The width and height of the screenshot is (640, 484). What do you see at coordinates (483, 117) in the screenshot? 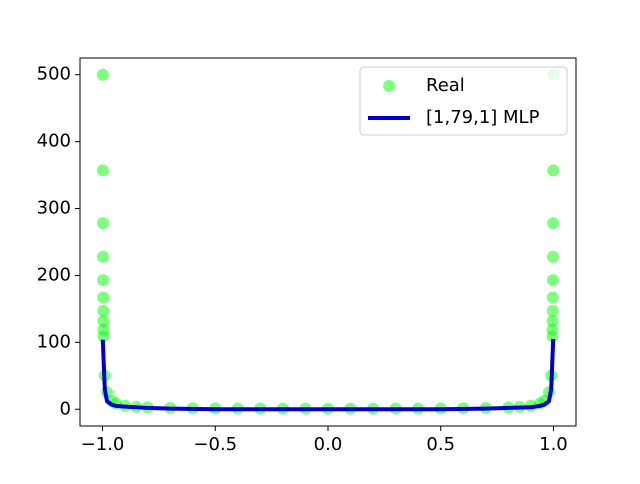
I see `legend-label: [1,79,1] MLP` at bounding box center [483, 117].